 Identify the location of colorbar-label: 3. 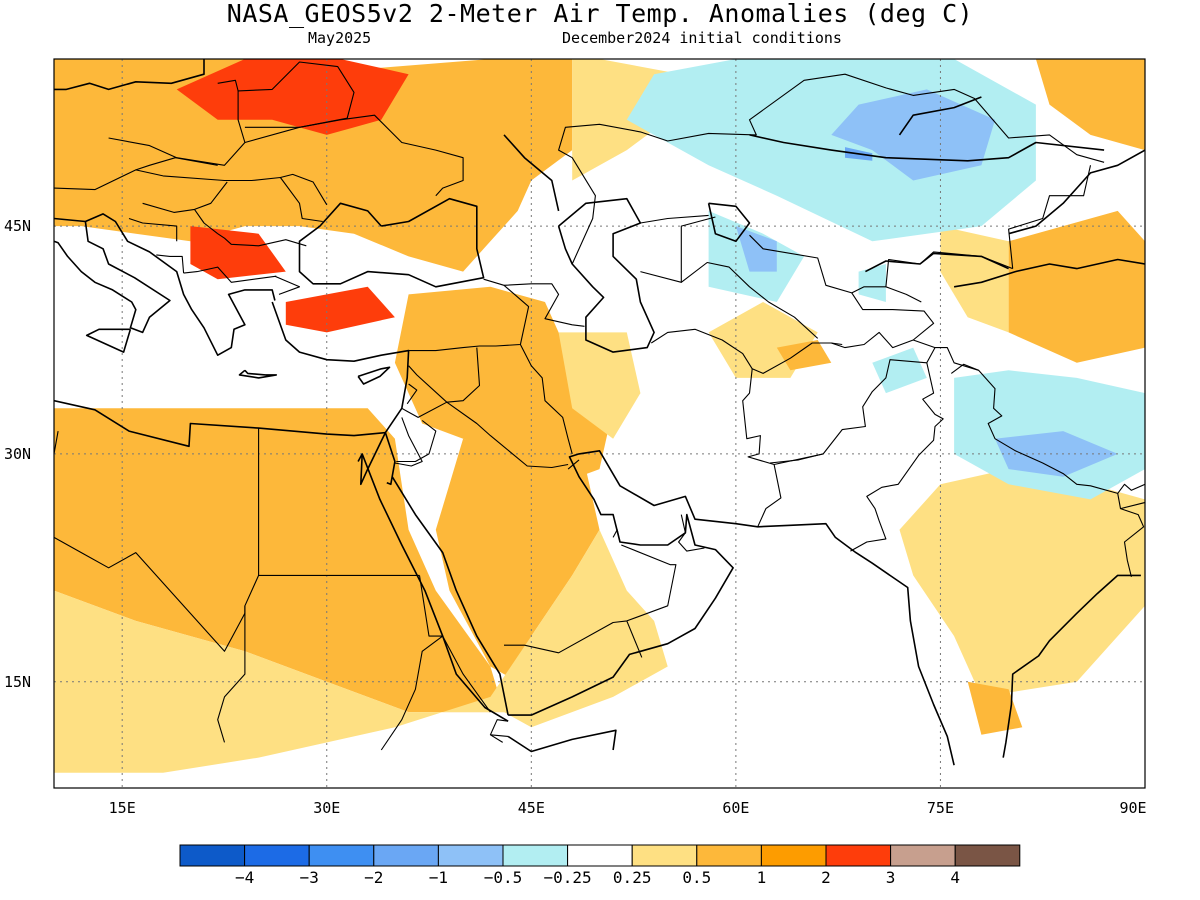
(890, 877).